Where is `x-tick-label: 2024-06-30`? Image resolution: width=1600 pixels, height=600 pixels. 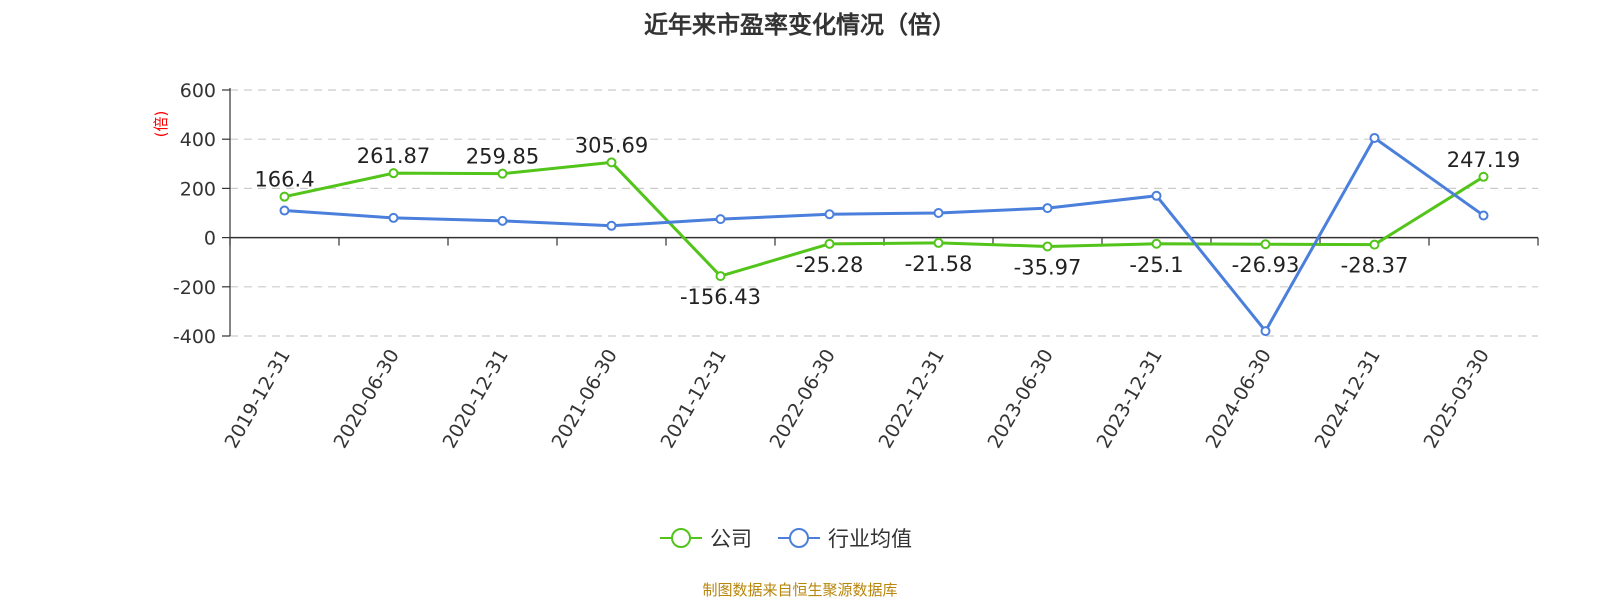
x-tick-label: 2024-06-30 is located at coordinates (1239, 399).